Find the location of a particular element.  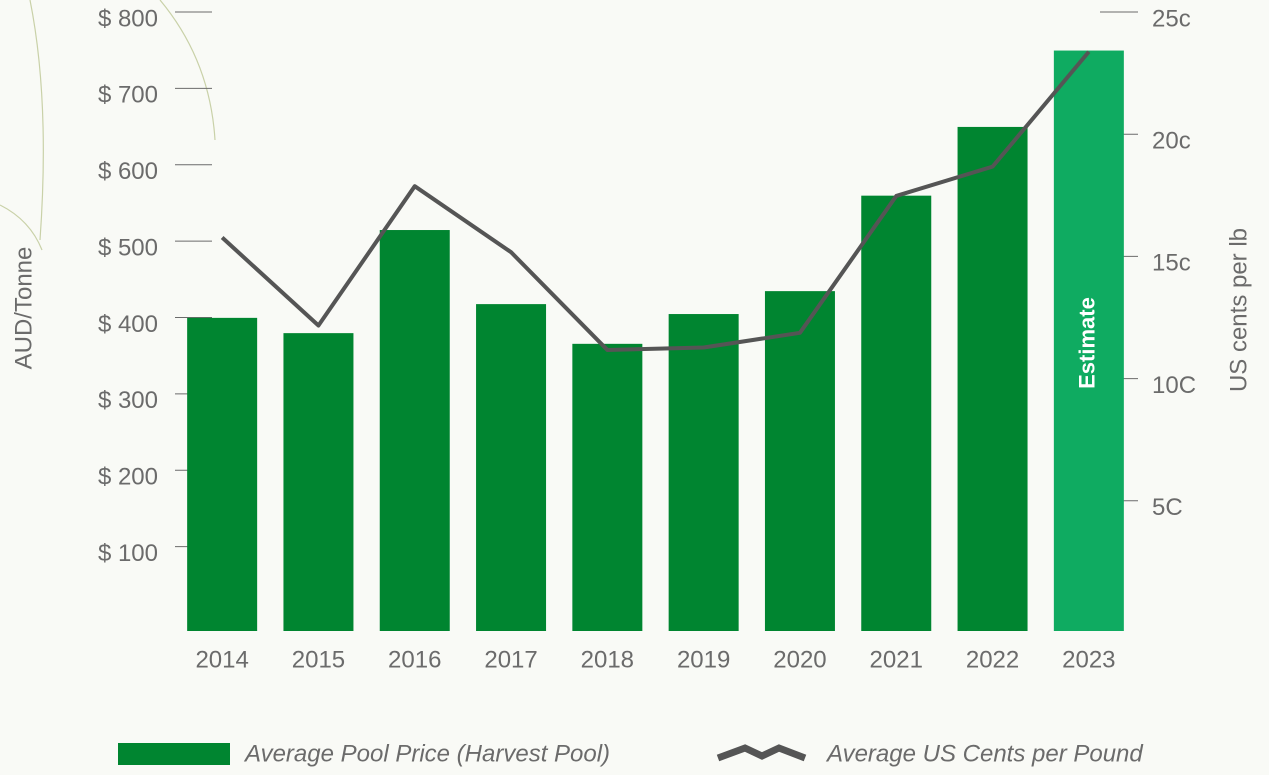

y-tick-label: $ 300 is located at coordinates (128, 400).